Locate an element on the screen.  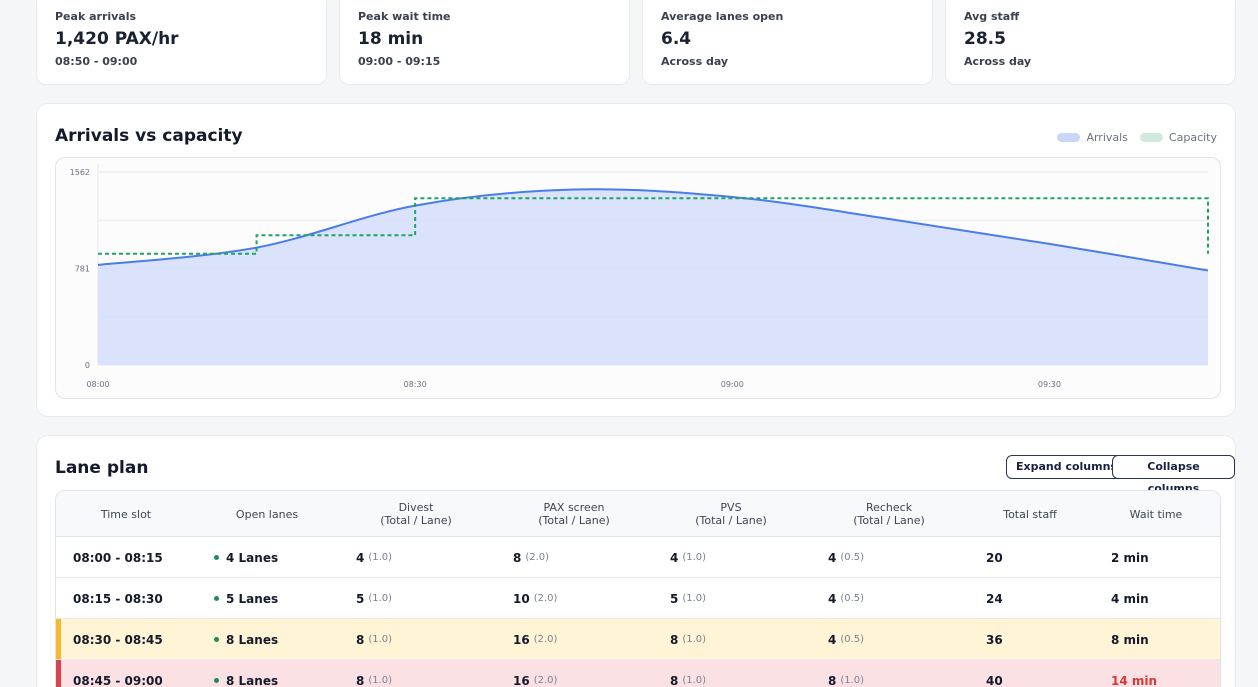
kpi-value: 18 min is located at coordinates (391, 39).